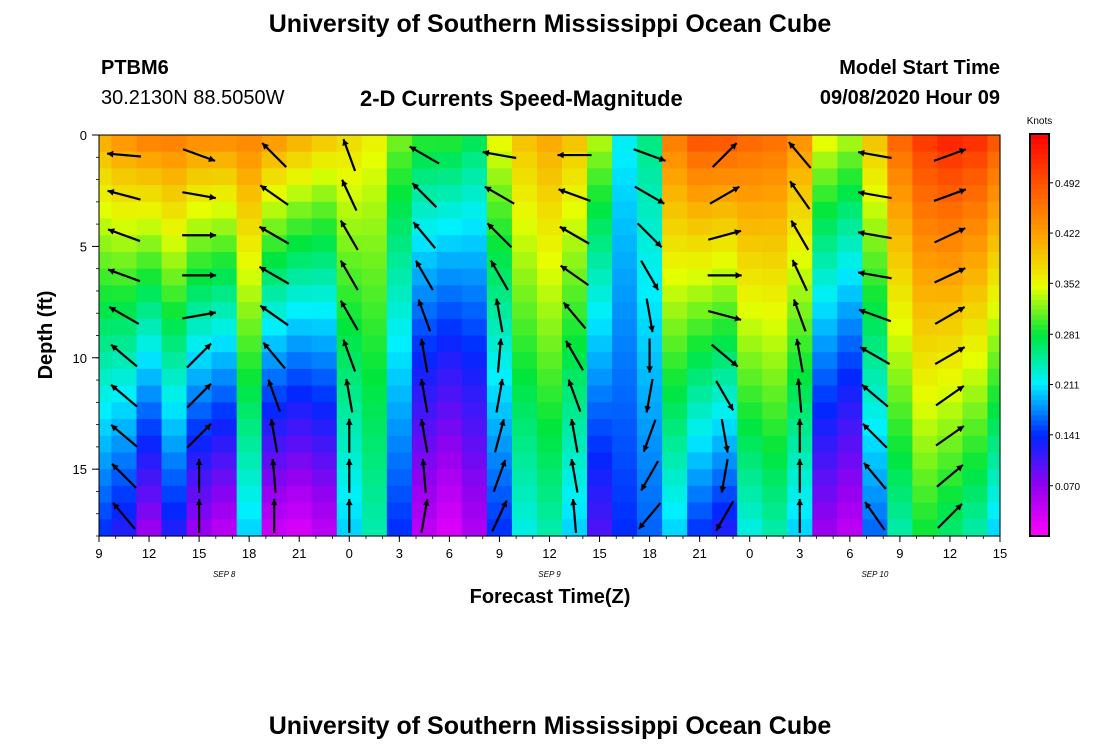 The height and width of the screenshot is (750, 1100). Describe the element at coordinates (699, 553) in the screenshot. I see `x-tick-label: 21` at that location.